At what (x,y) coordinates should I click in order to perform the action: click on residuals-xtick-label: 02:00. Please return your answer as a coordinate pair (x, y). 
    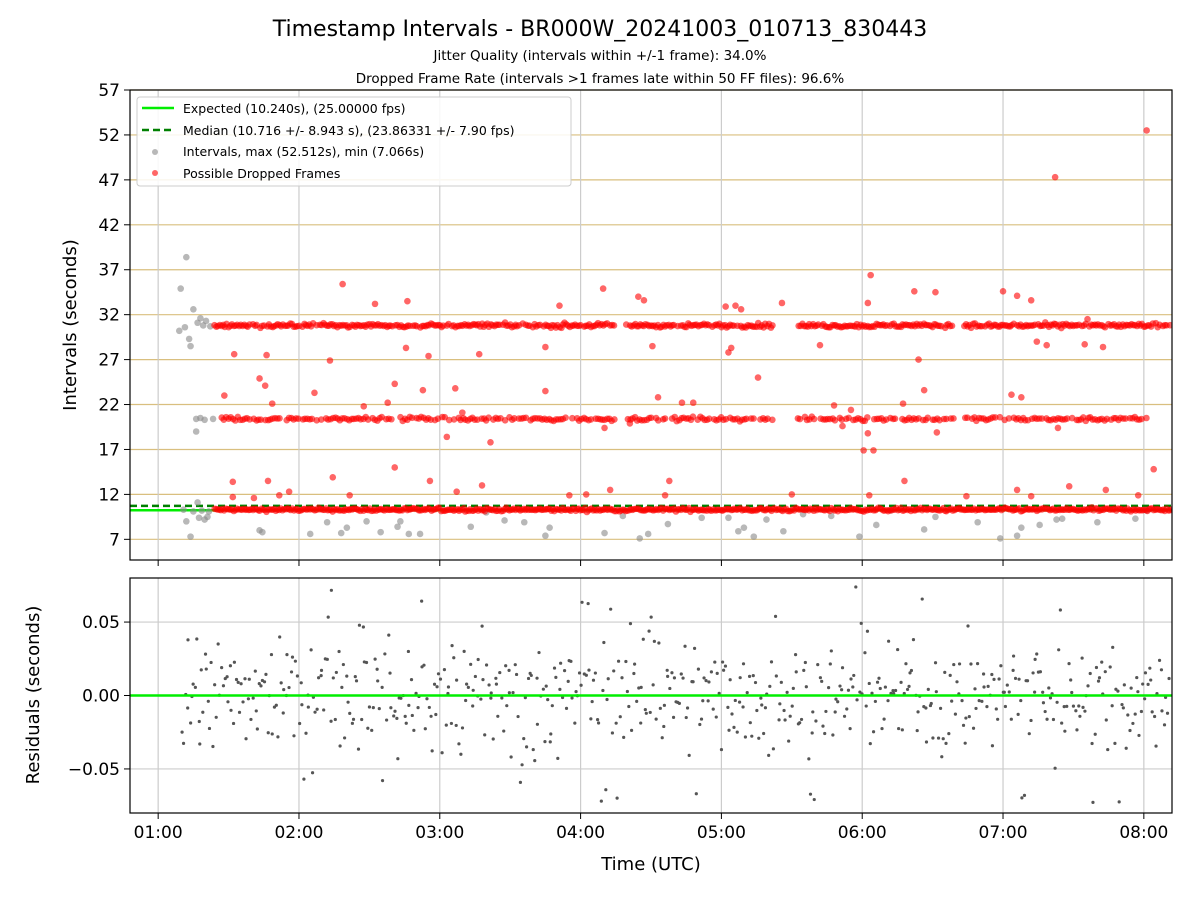
    Looking at the image, I should click on (298, 833).